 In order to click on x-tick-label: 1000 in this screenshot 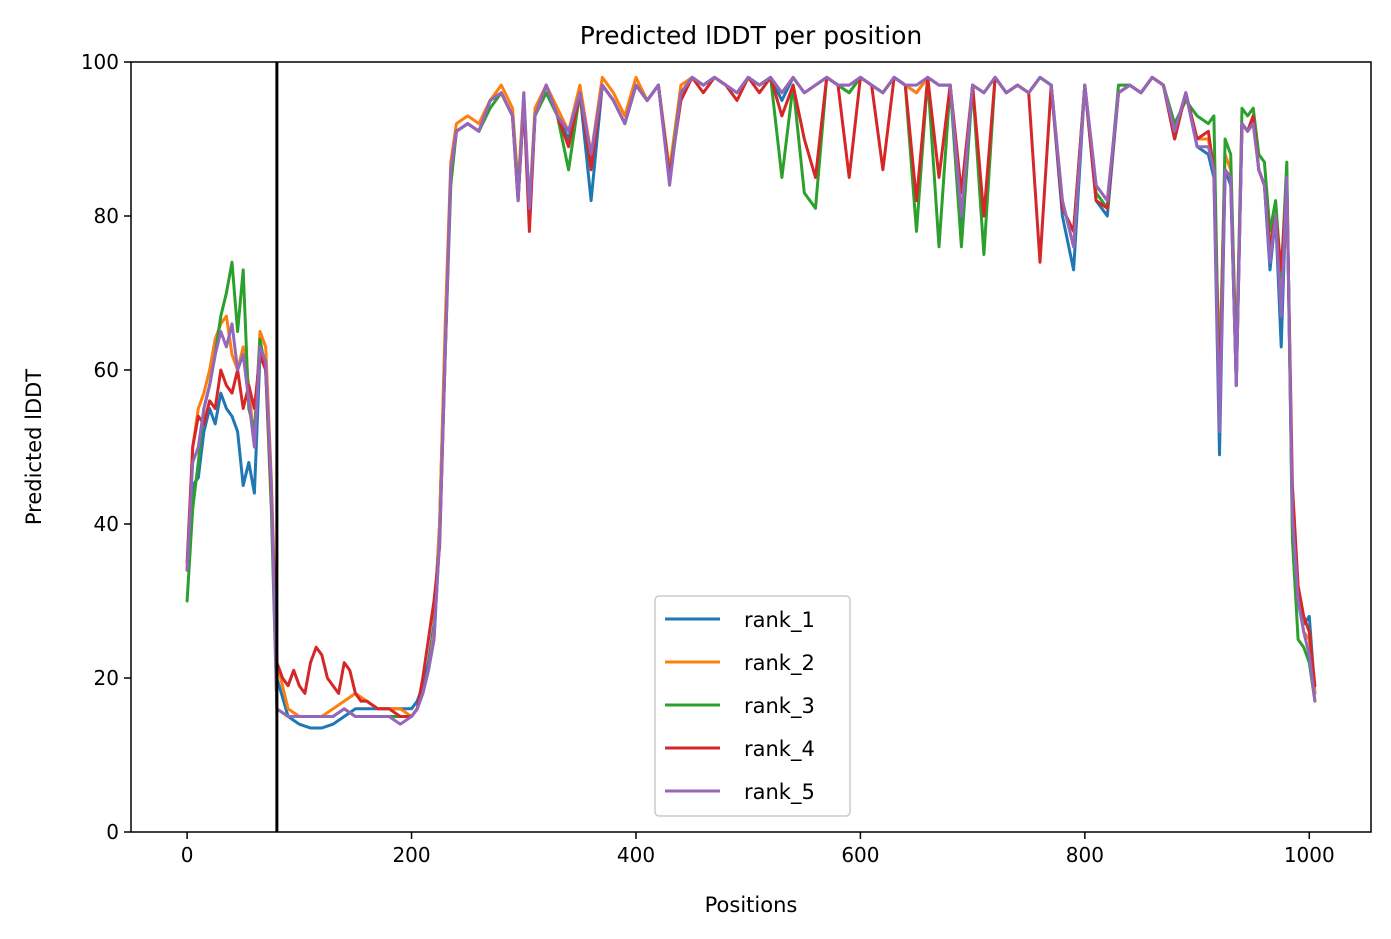, I will do `click(1309, 855)`.